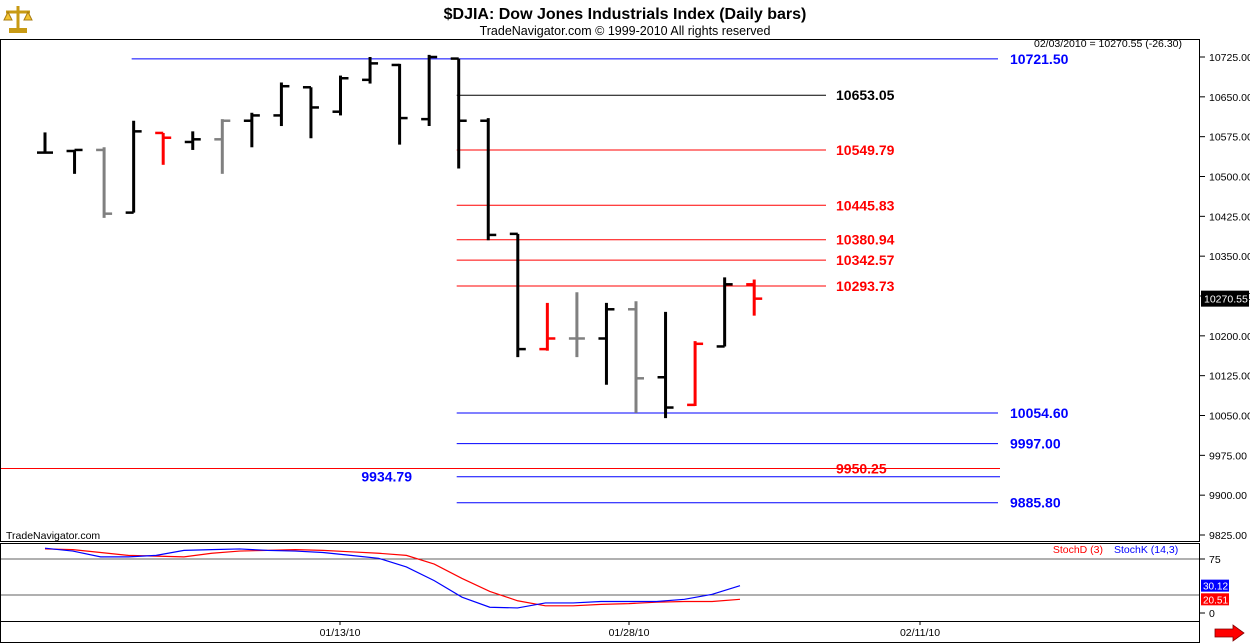 This screenshot has height=643, width=1250. Describe the element at coordinates (340, 633) in the screenshot. I see `date-tick-label: 01/13/10` at that location.